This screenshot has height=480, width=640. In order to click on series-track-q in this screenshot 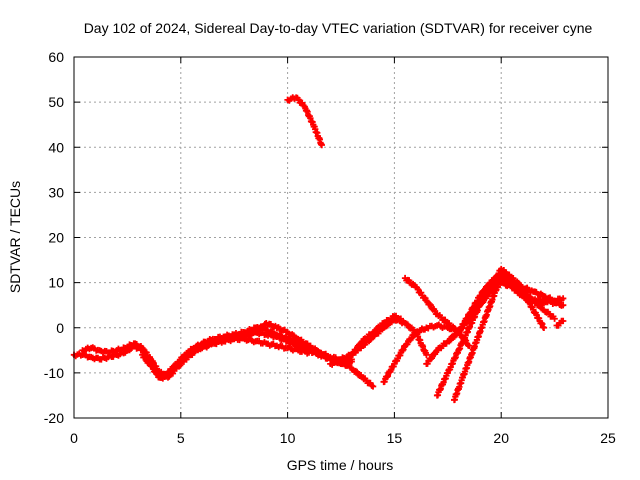, I will do `click(560, 323)`.